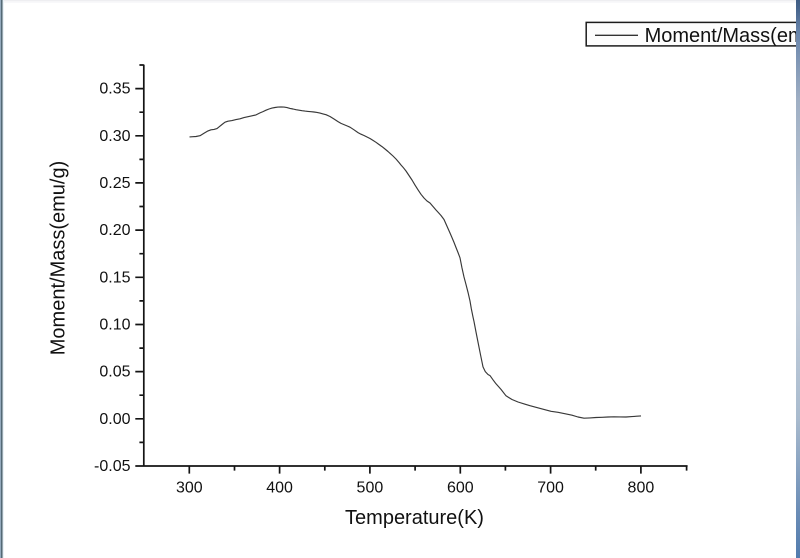 Image resolution: width=800 pixels, height=558 pixels. I want to click on svg-text: 0.10, so click(114, 325).